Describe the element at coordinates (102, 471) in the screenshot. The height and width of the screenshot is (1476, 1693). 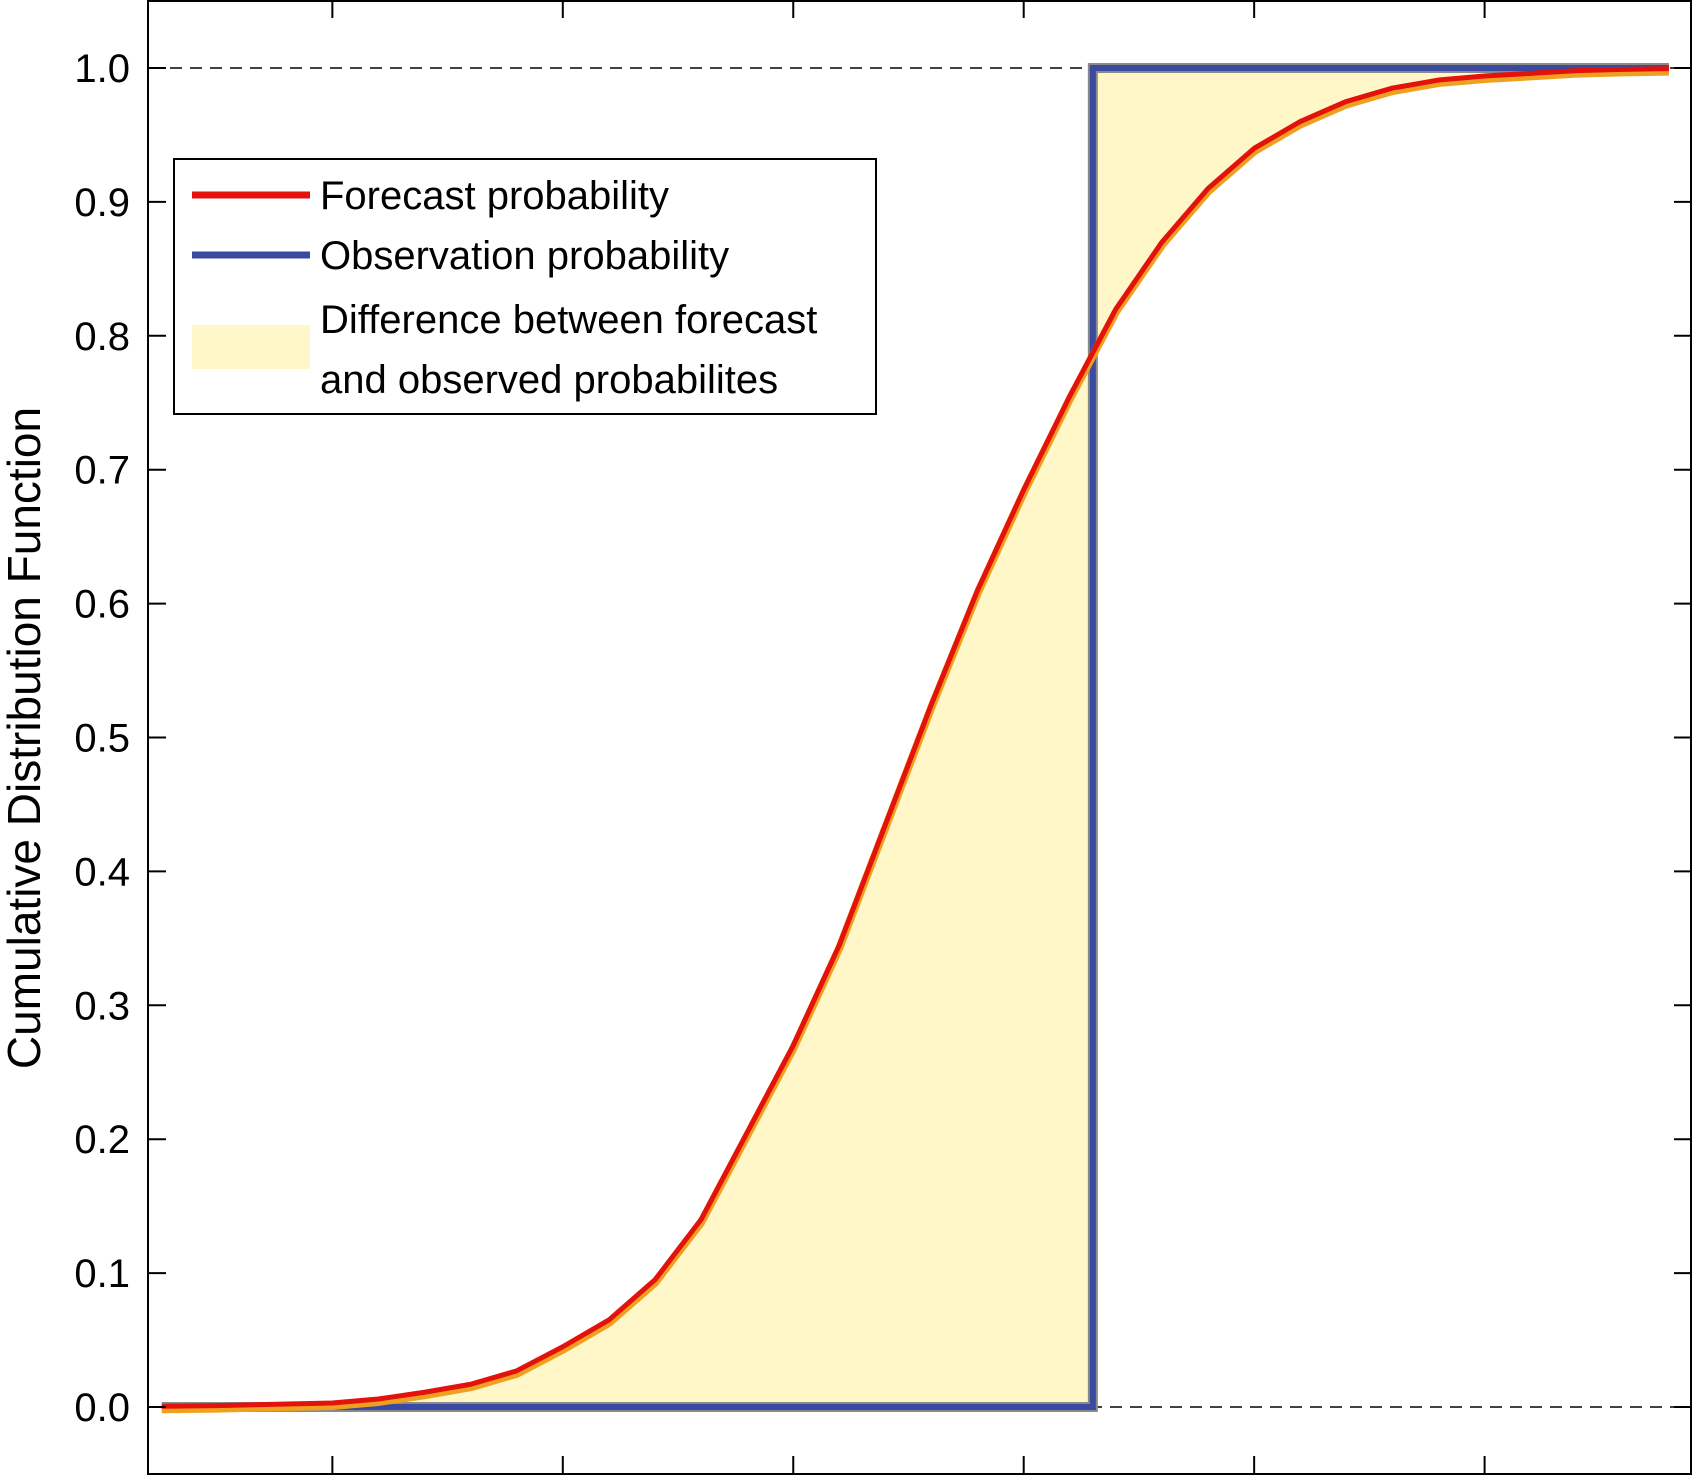
I see `y-tick-label: 0.7` at that location.